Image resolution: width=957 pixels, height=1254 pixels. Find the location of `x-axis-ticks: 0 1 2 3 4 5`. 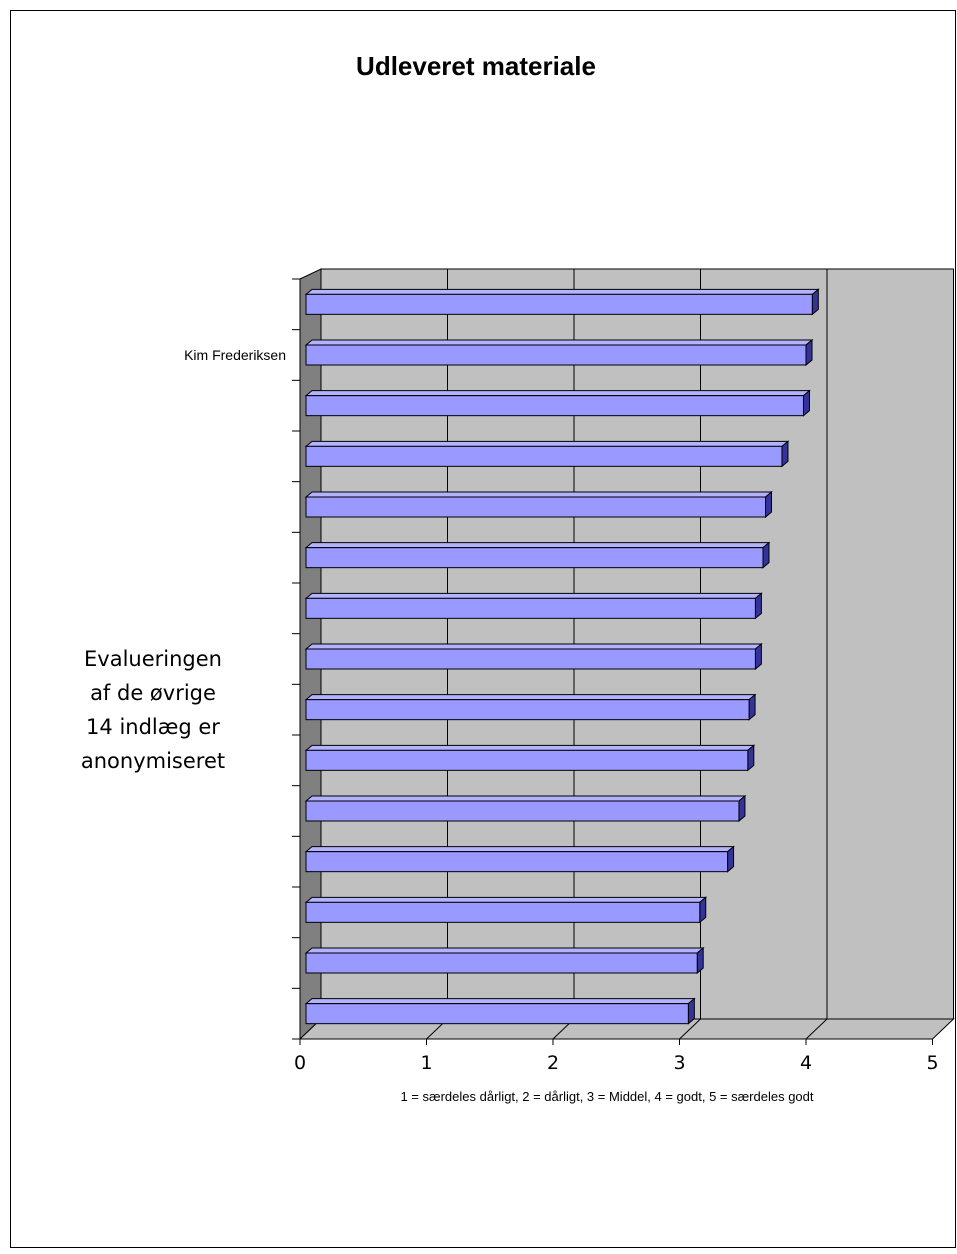

x-axis-ticks: 0 1 2 3 4 5 is located at coordinates (616, 1056).